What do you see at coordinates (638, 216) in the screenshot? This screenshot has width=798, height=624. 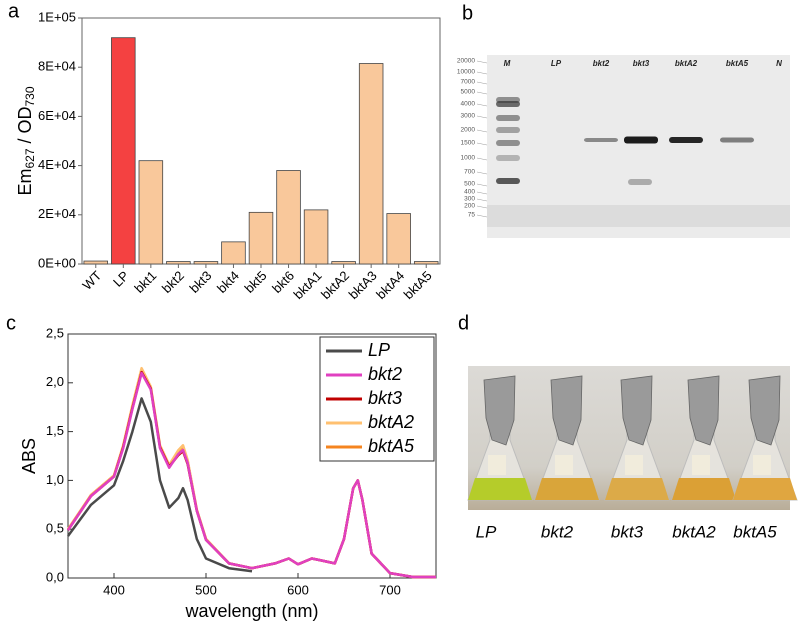 I see `gel-dye-front` at bounding box center [638, 216].